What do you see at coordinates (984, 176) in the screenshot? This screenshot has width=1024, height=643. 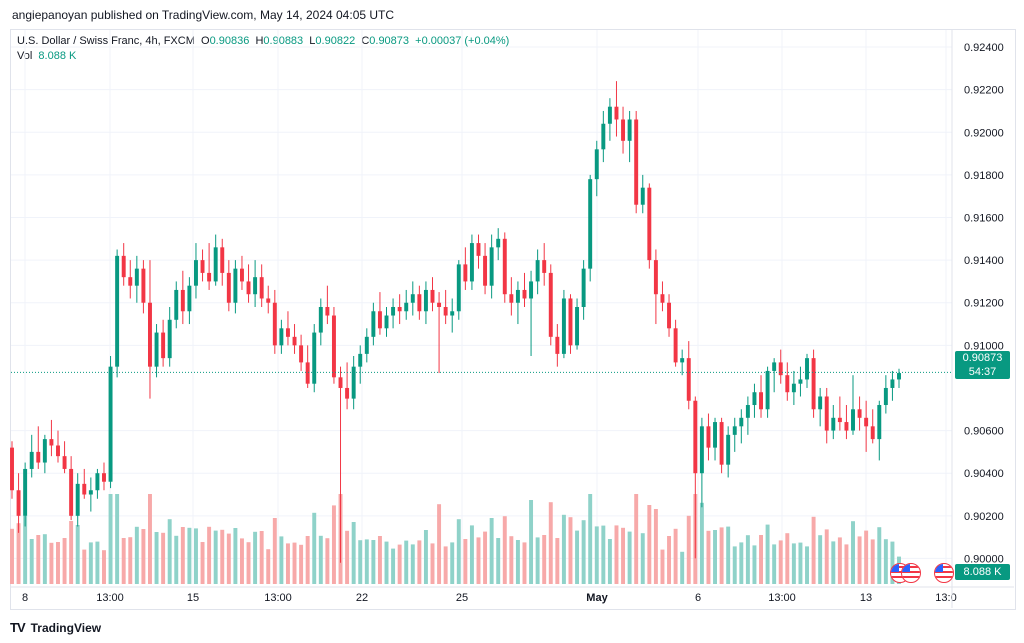 I see `y-tick-label: 0.91800` at bounding box center [984, 176].